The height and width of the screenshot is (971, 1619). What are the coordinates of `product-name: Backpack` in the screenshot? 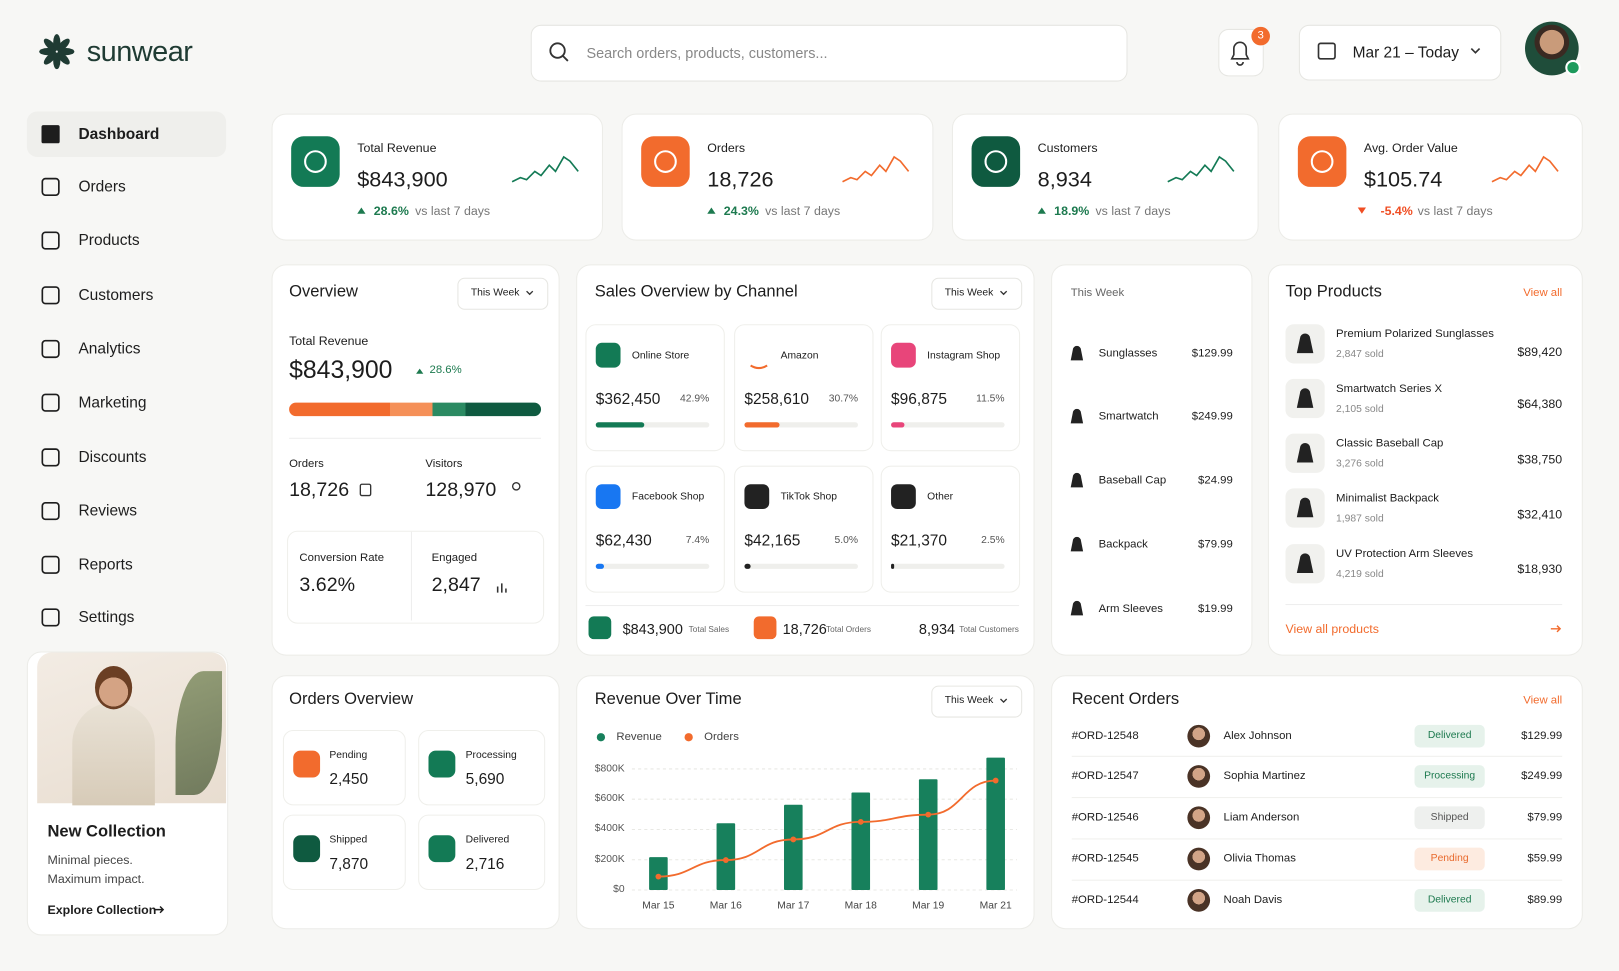 It's located at (1123, 544).